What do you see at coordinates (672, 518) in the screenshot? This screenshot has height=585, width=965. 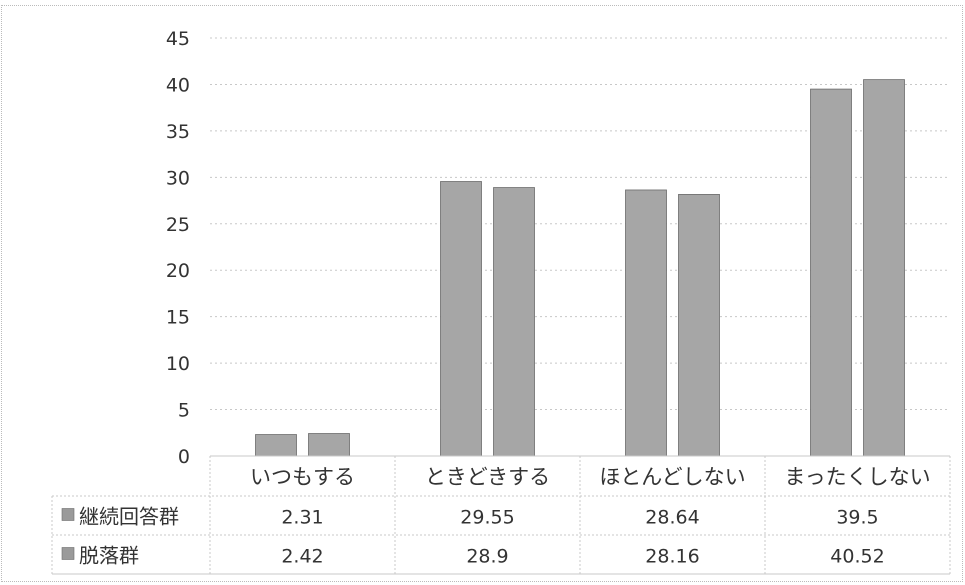 I see `data-table-value: 28.64` at bounding box center [672, 518].